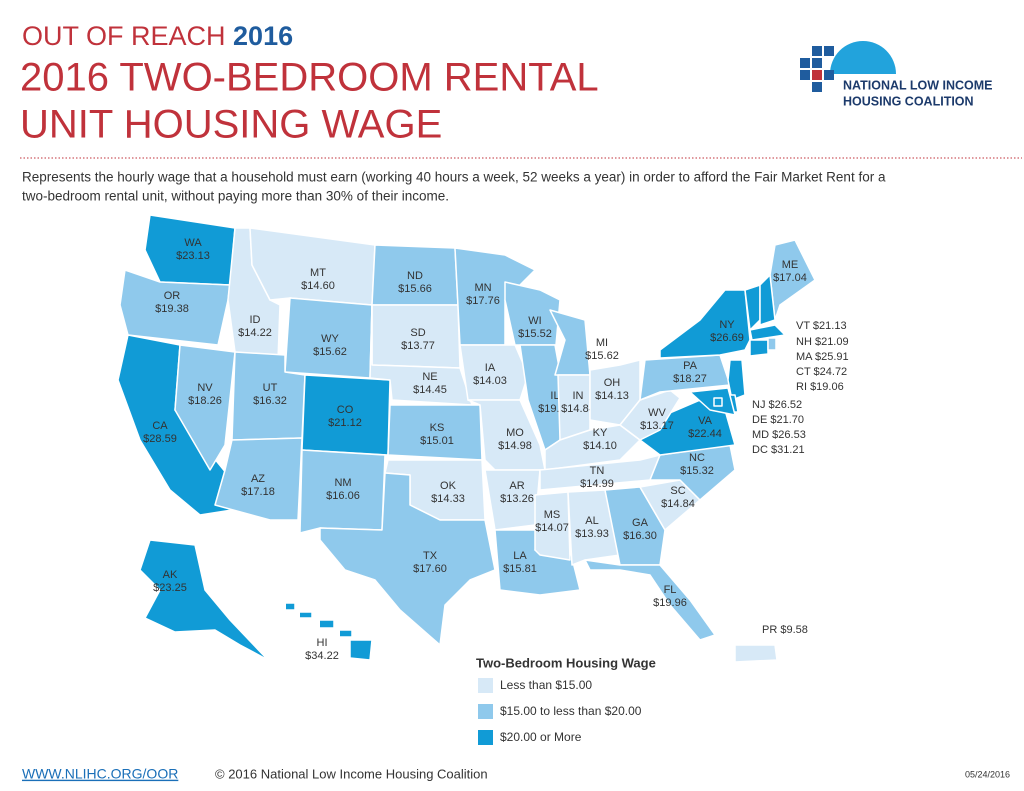 This screenshot has width=1024, height=791. What do you see at coordinates (705, 421) in the screenshot?
I see `state-abbr: VA` at bounding box center [705, 421].